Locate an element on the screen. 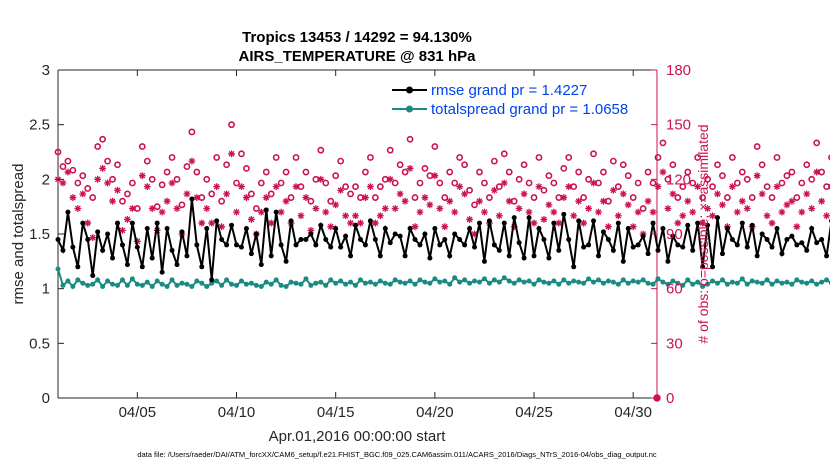  x-tick-label: 04/05 is located at coordinates (138, 412).